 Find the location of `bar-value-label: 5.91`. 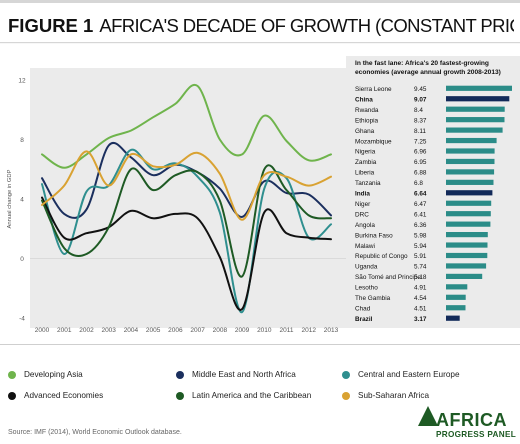

bar-value-label: 5.91 is located at coordinates (420, 256).